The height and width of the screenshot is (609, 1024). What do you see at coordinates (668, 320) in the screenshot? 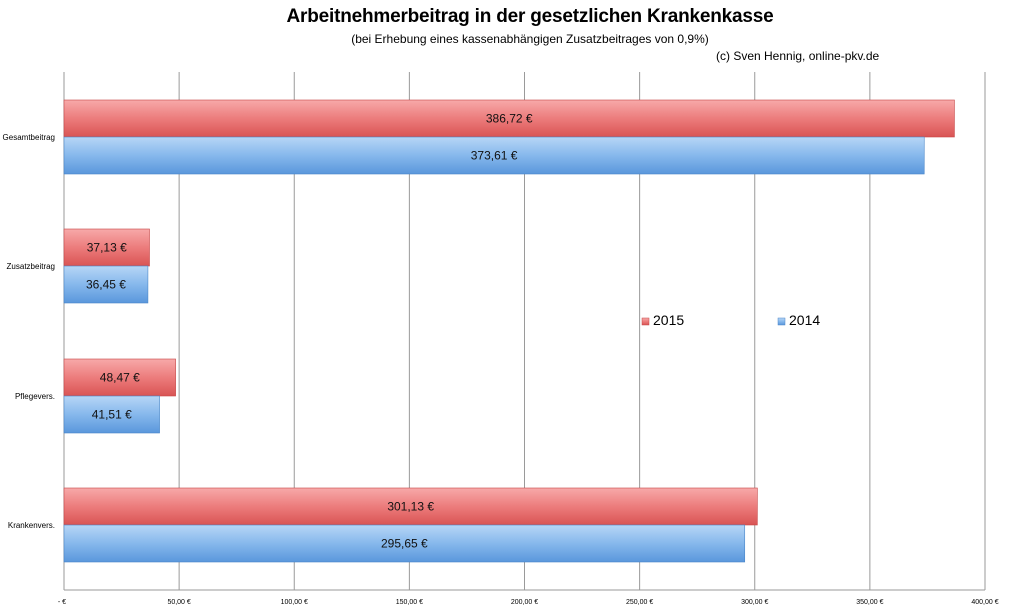
I see `legend-label-2015: 2015` at bounding box center [668, 320].